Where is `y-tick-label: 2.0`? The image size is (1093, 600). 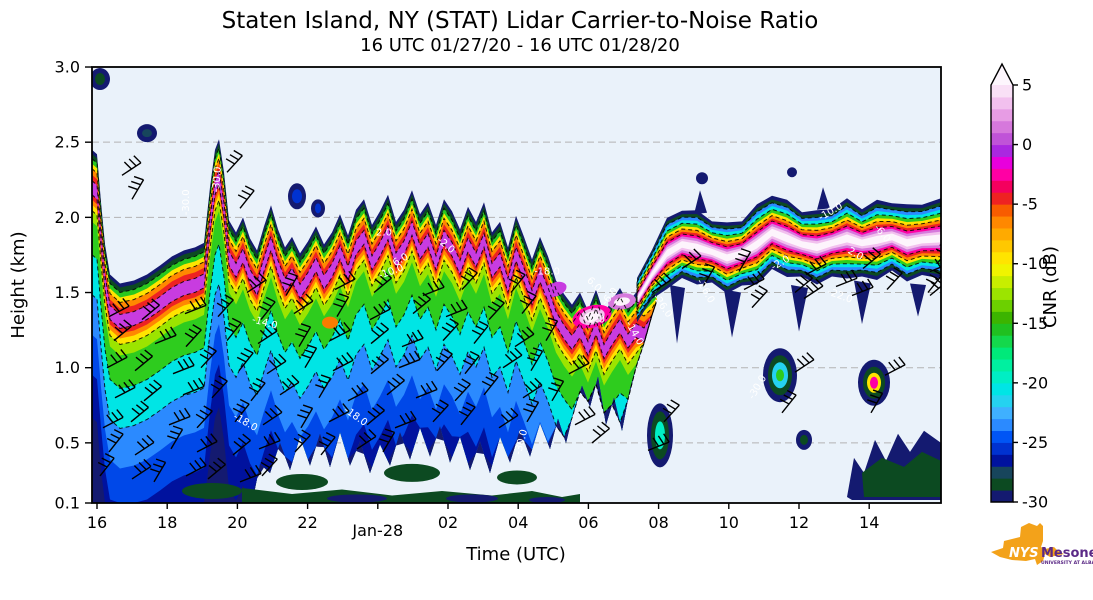 y-tick-label: 2.0 is located at coordinates (67, 217).